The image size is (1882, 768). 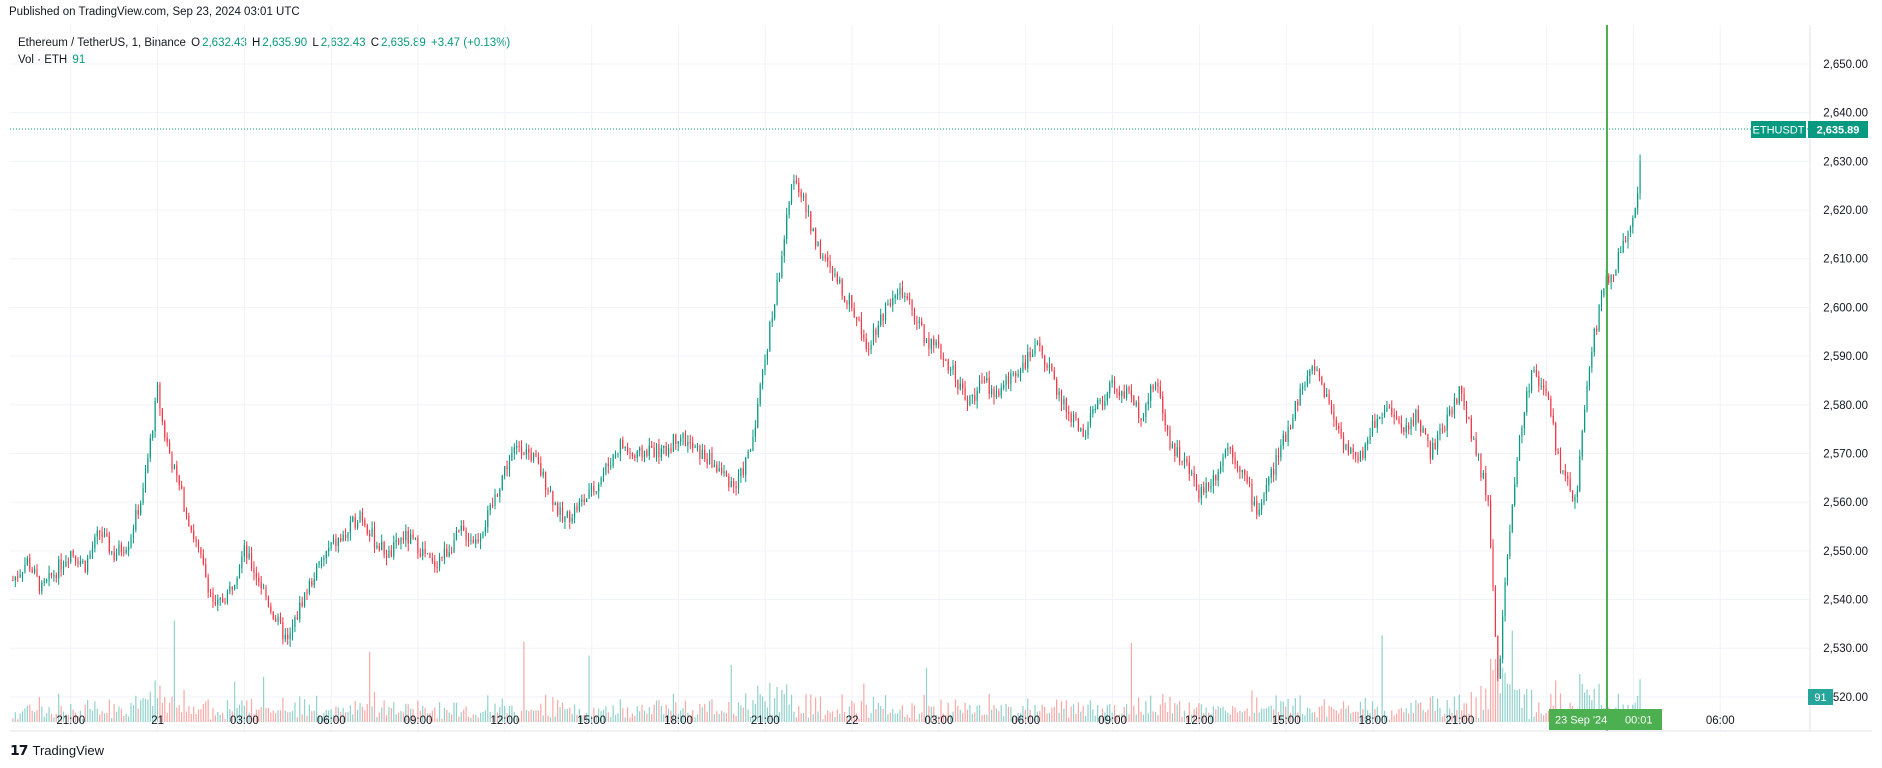 I want to click on tradingview-brand: 𝟭𝟳 TradingView, so click(x=57, y=750).